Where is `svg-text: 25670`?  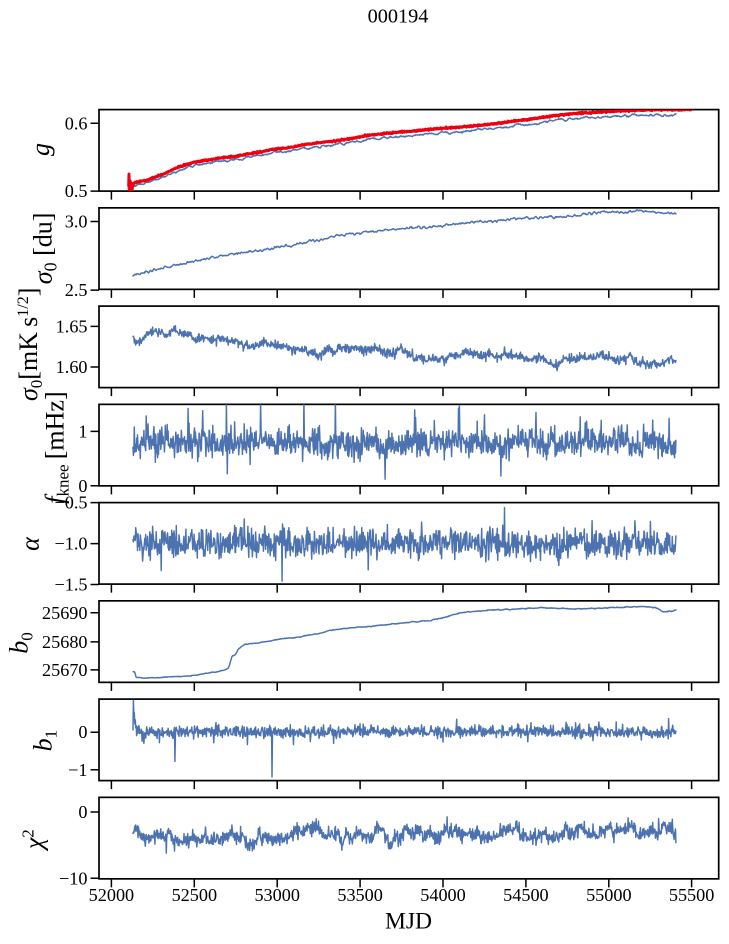 svg-text: 25670 is located at coordinates (64, 670).